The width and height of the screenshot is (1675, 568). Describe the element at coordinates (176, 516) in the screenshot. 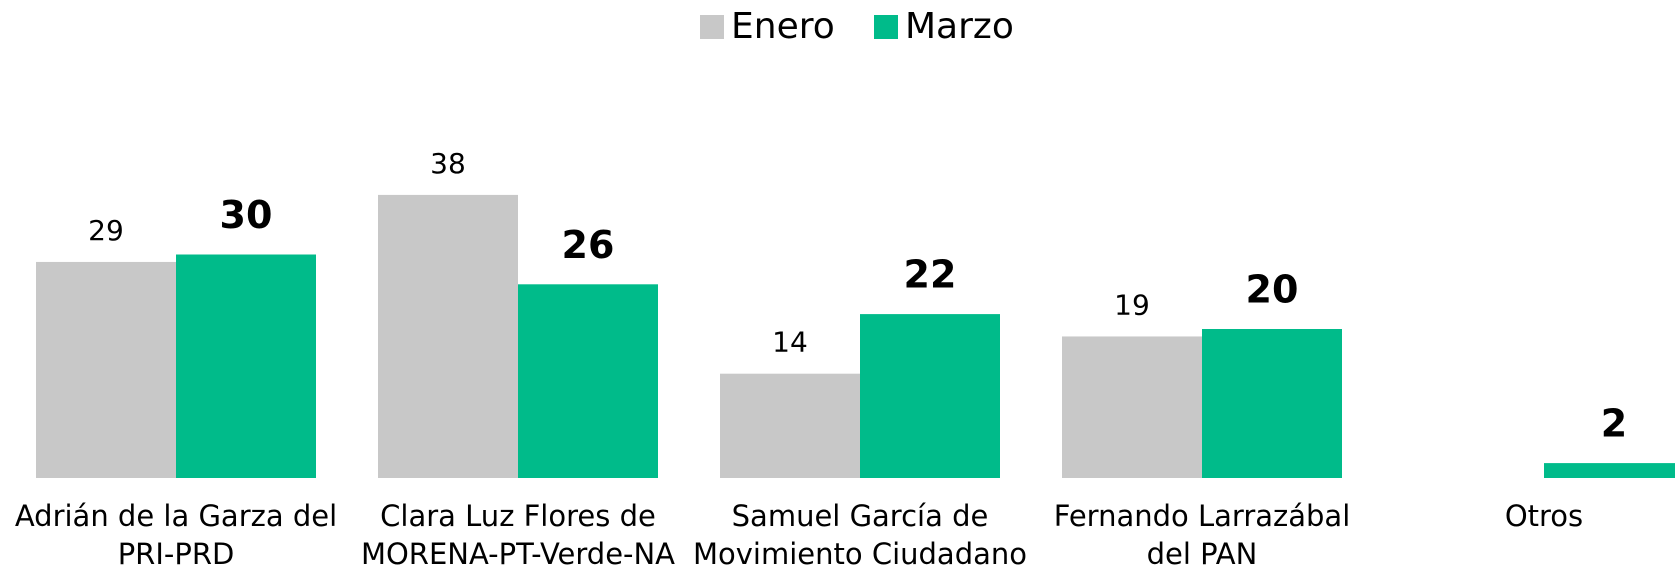

I see `x-tick-label: Adrián de la Garza del` at that location.